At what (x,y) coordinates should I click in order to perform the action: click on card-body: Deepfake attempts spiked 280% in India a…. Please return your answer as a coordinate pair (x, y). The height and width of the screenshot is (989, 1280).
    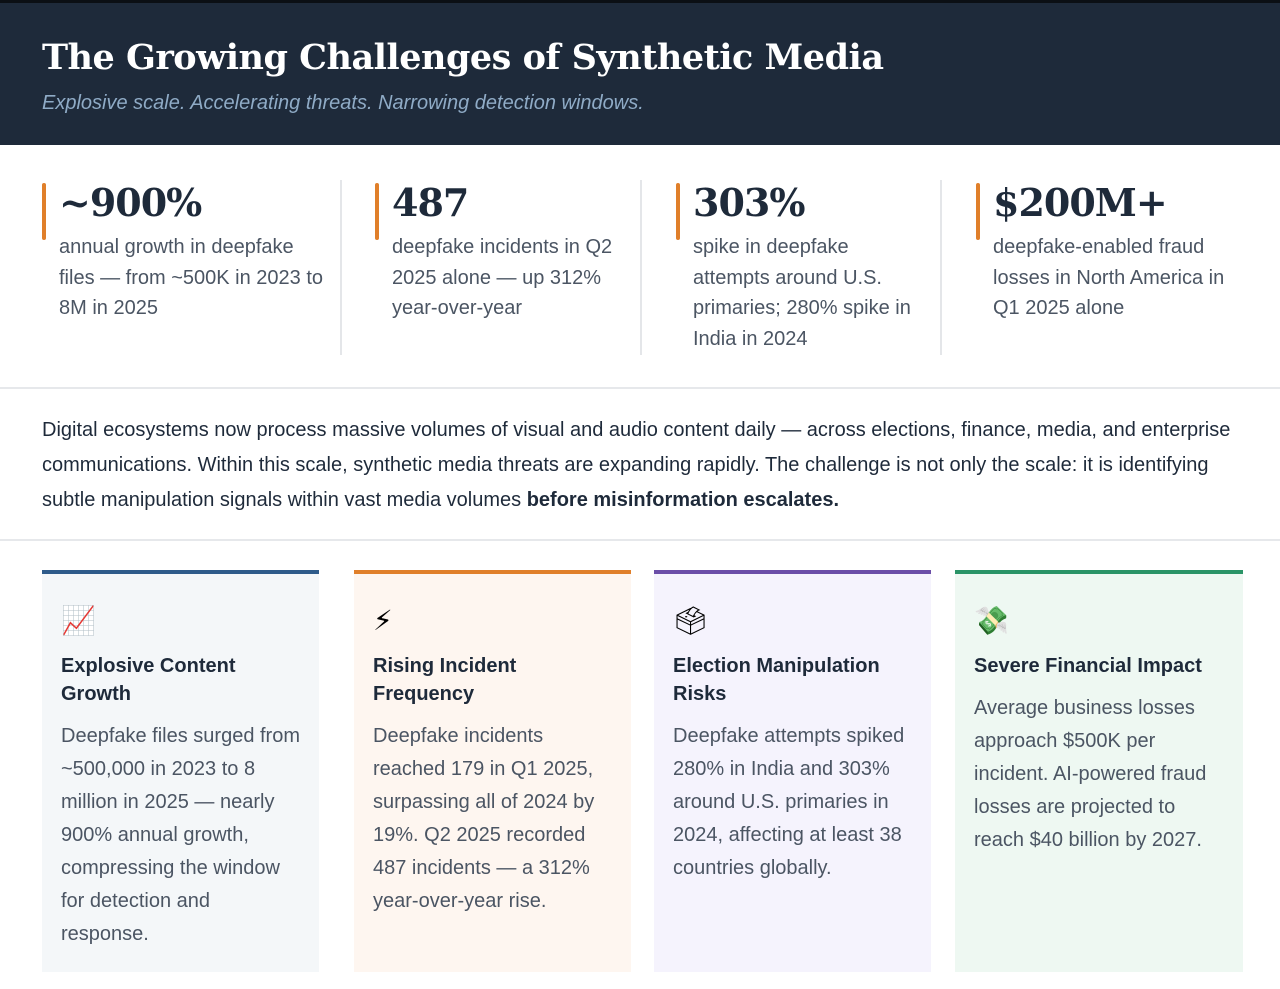
    Looking at the image, I should click on (789, 802).